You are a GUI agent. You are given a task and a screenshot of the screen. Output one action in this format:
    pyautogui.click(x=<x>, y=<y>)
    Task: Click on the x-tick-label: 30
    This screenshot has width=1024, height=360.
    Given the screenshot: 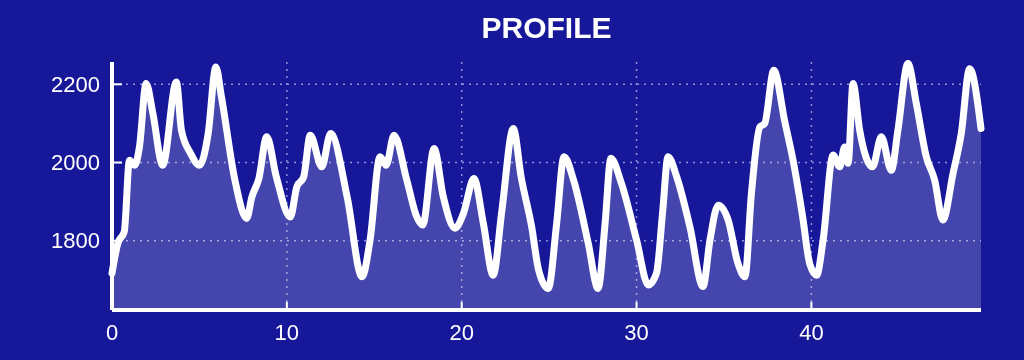 What is the action you would take?
    pyautogui.click(x=636, y=332)
    